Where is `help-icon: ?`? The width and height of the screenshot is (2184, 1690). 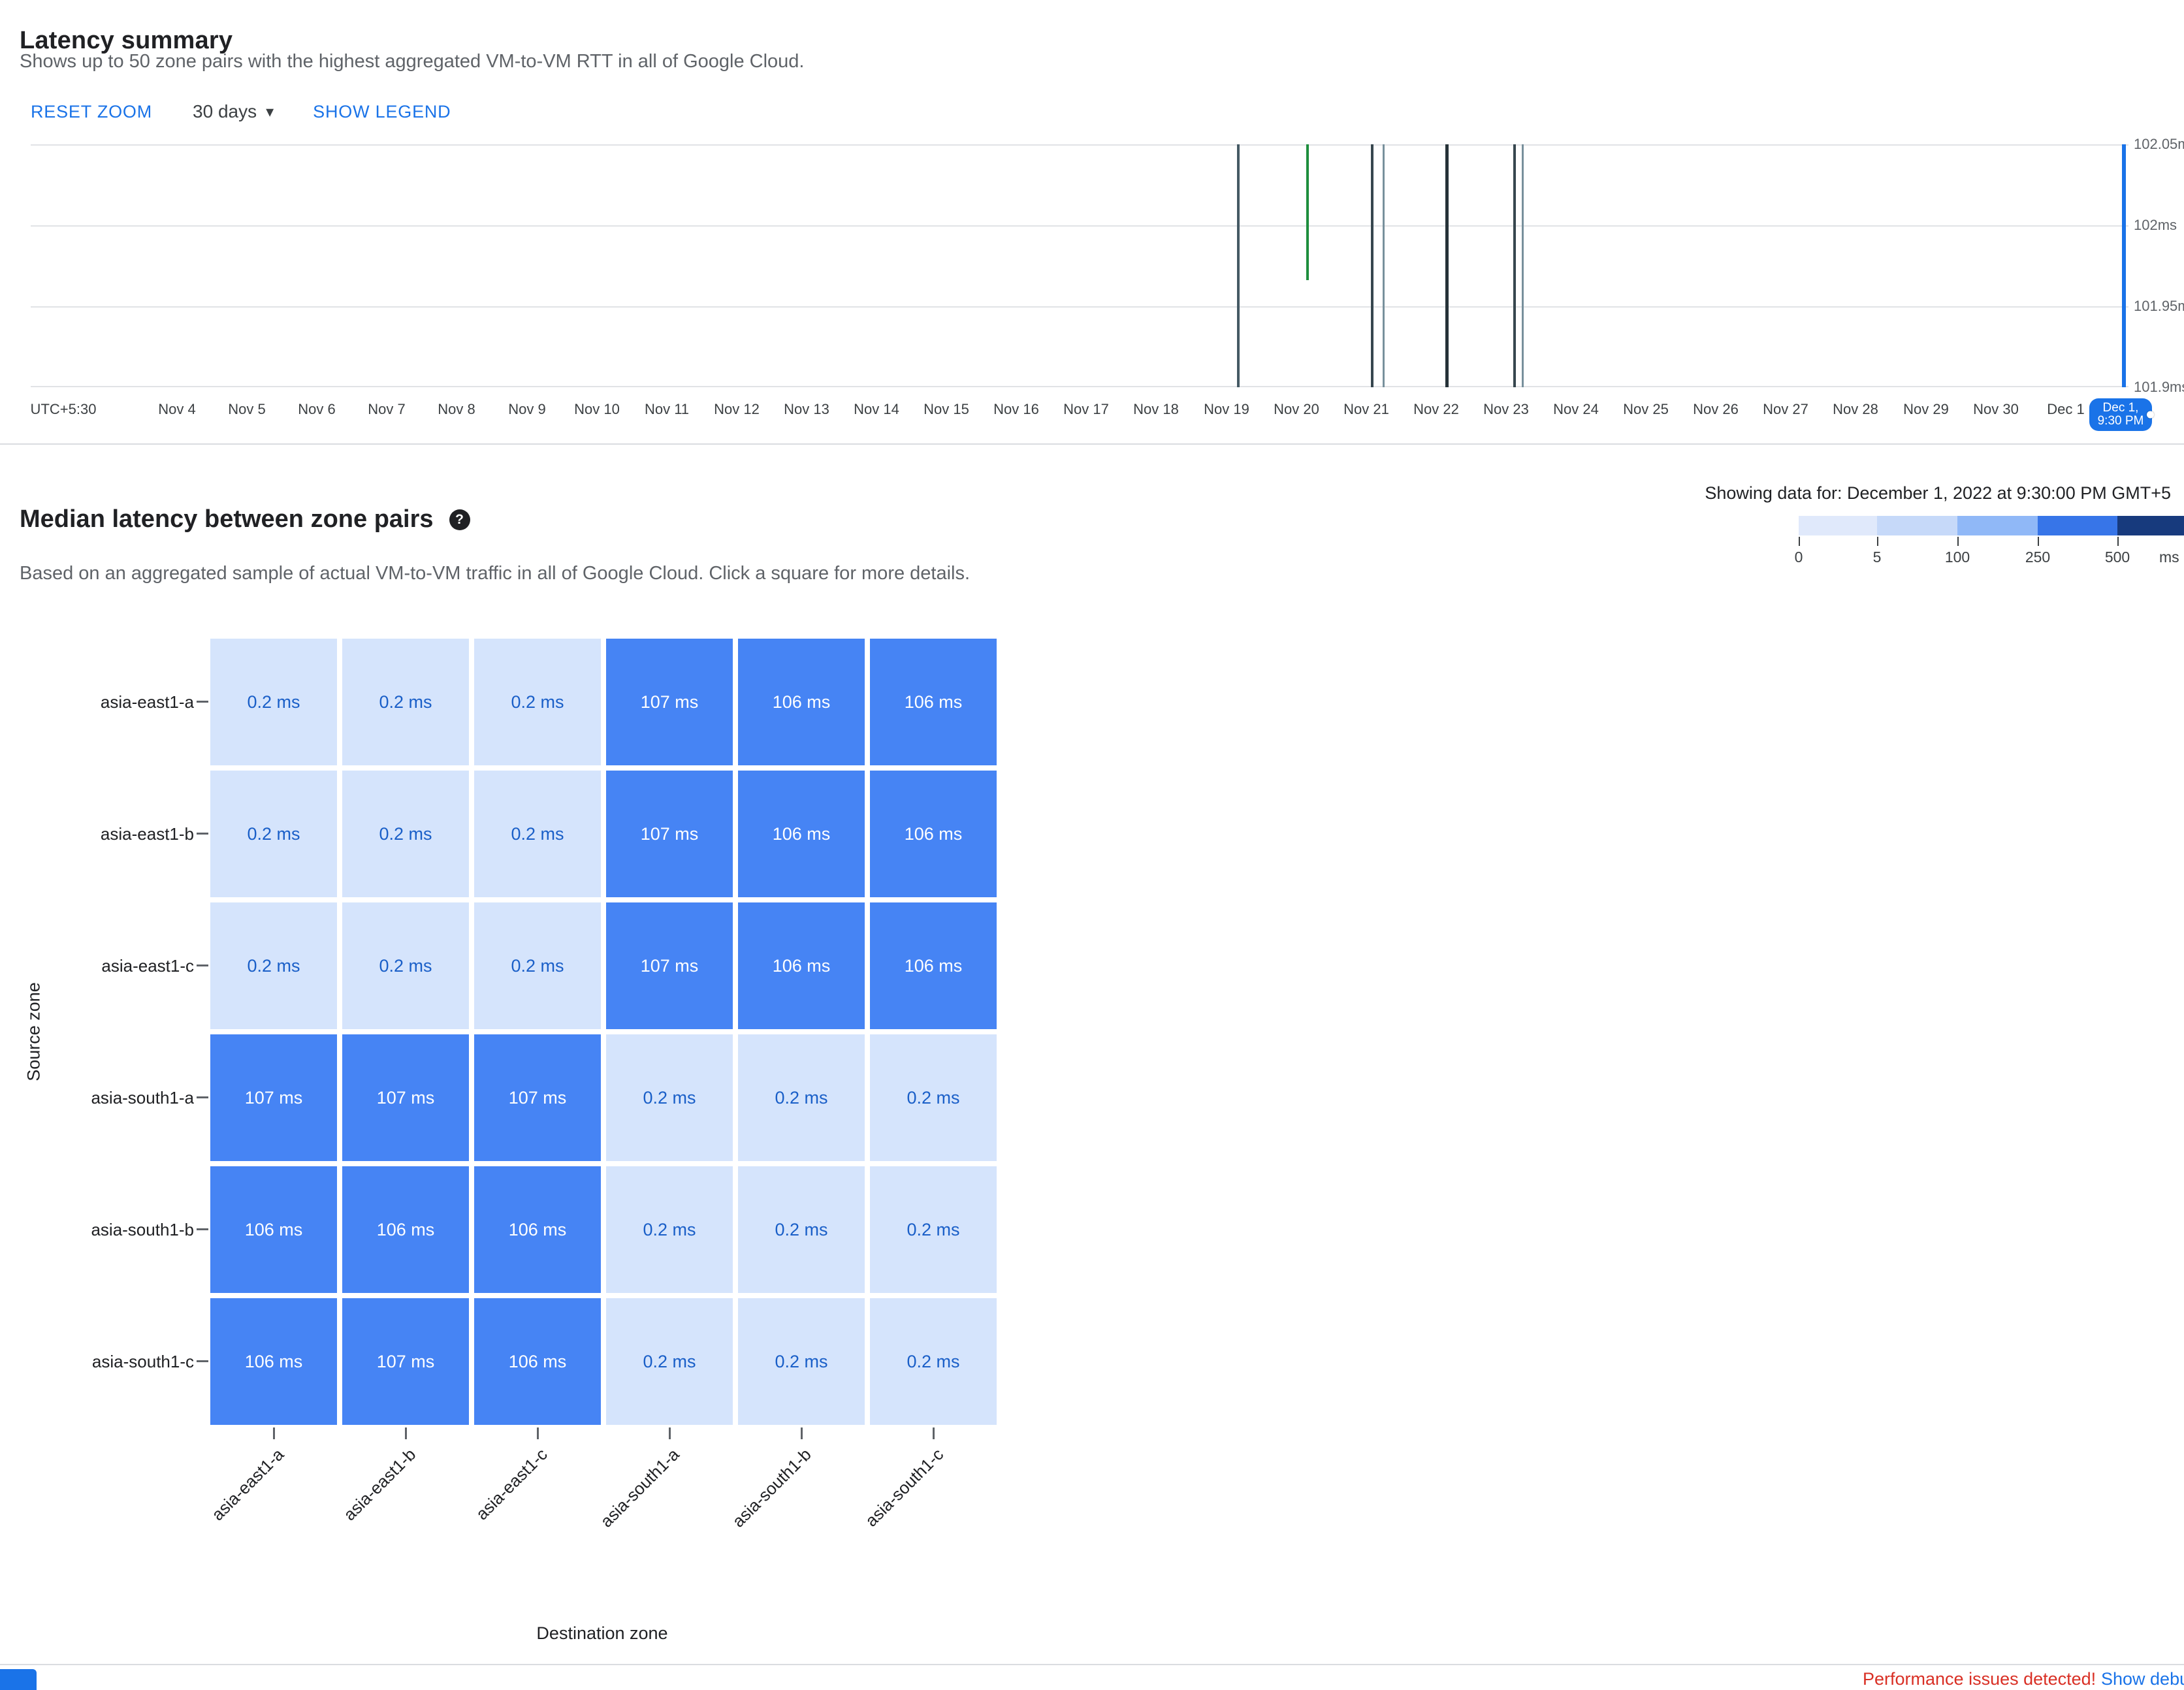
help-icon: ? is located at coordinates (459, 519).